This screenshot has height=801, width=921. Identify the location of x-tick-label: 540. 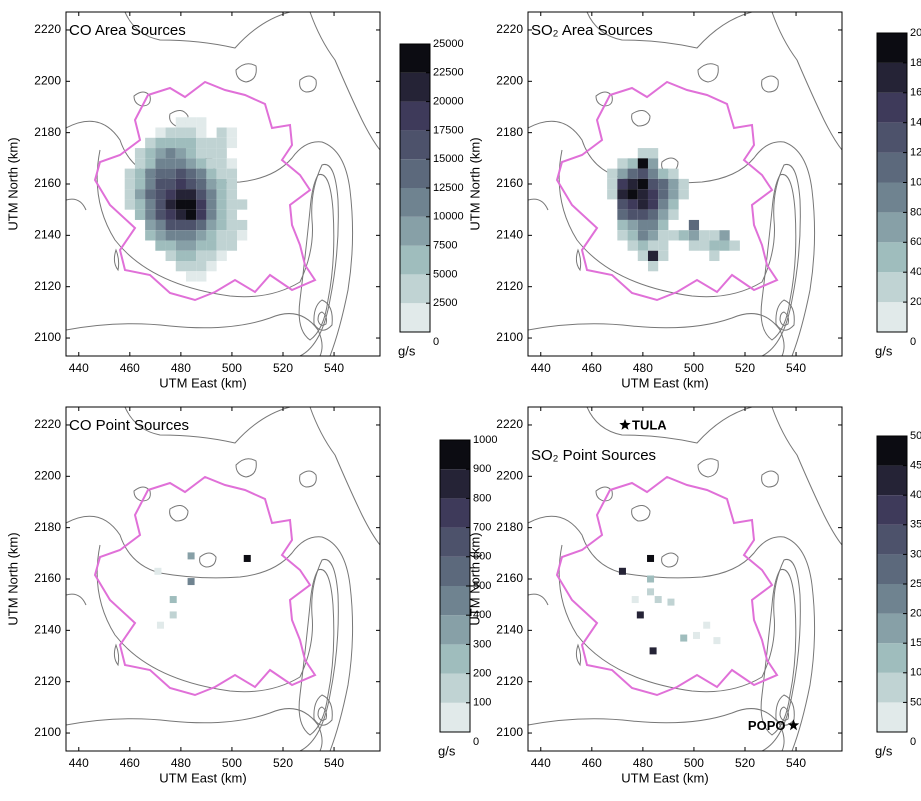
(334, 763).